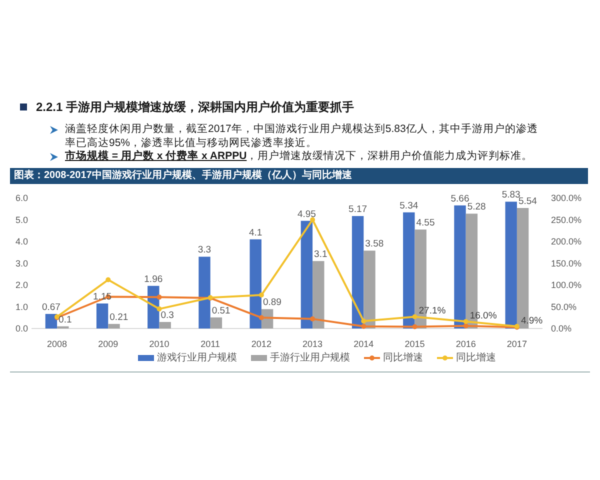 The image size is (600, 480). I want to click on text: 市场规模 = 用户数 x 付费率 x ARPPU，用户增速放缓情况下，深耕用户价值能力成为评判标准。, so click(299, 156).